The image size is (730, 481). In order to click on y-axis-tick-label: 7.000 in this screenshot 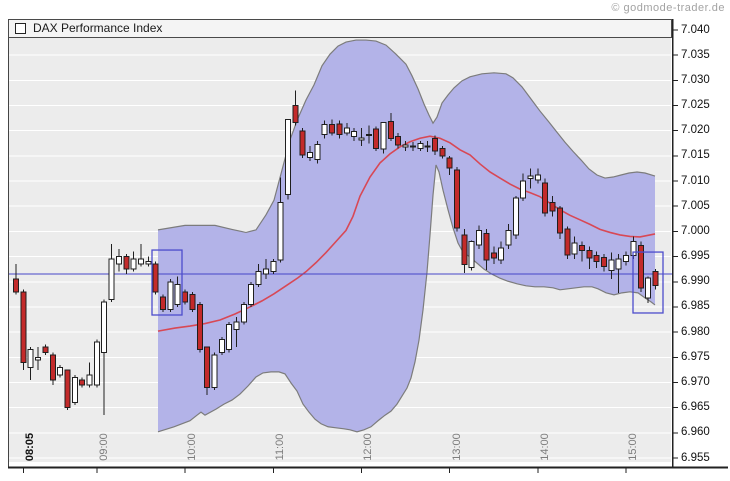, I will do `click(695, 230)`.